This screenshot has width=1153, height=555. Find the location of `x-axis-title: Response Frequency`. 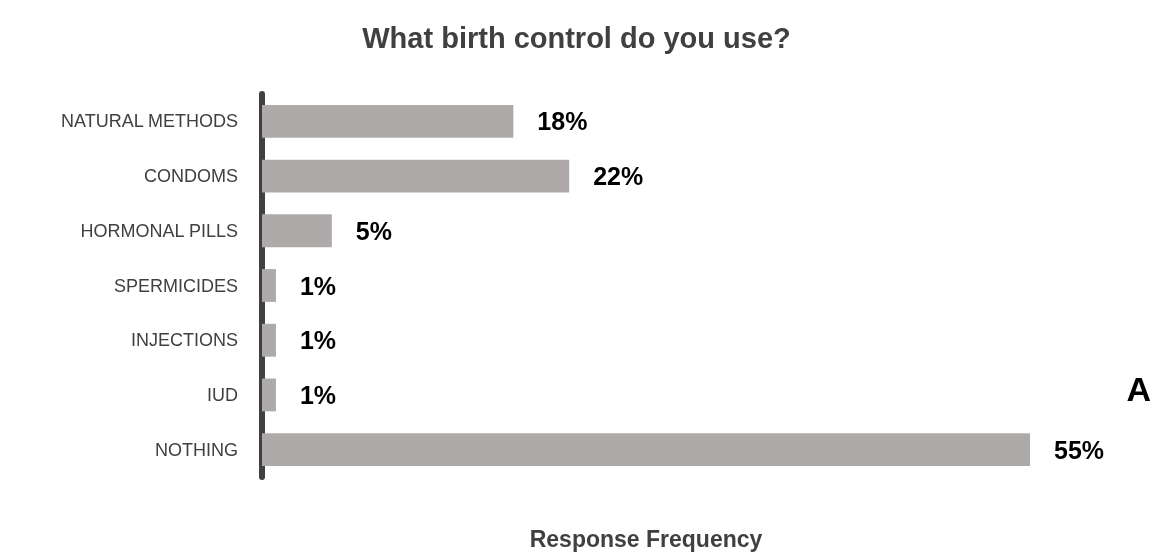

x-axis-title: Response Frequency is located at coordinates (646, 538).